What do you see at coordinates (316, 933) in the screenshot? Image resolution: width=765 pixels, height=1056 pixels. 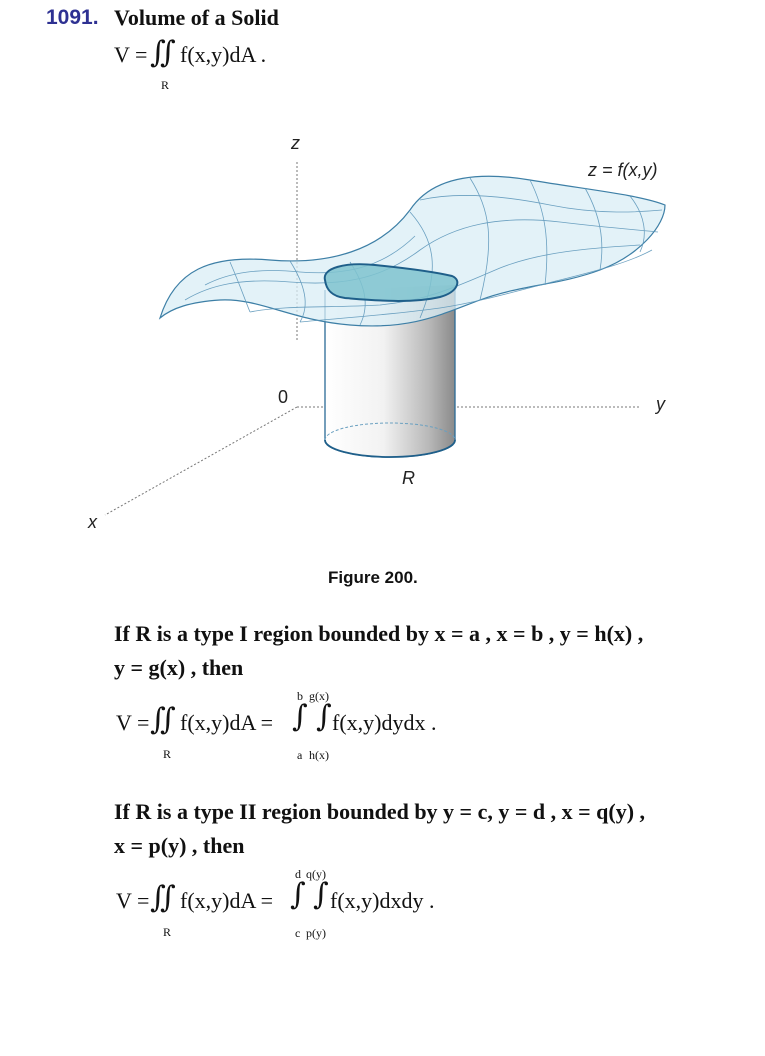 I see `type2-inner-lower: p(y)` at bounding box center [316, 933].